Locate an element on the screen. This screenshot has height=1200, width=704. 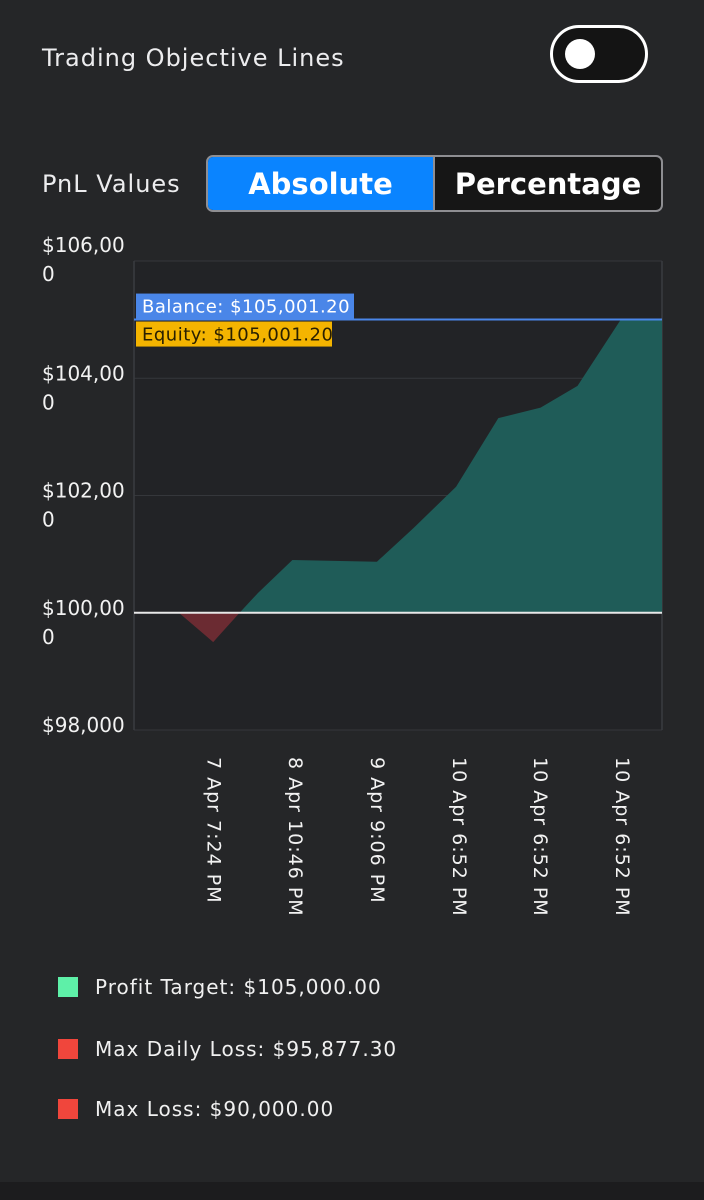
equity-tag-background is located at coordinates (234, 334).